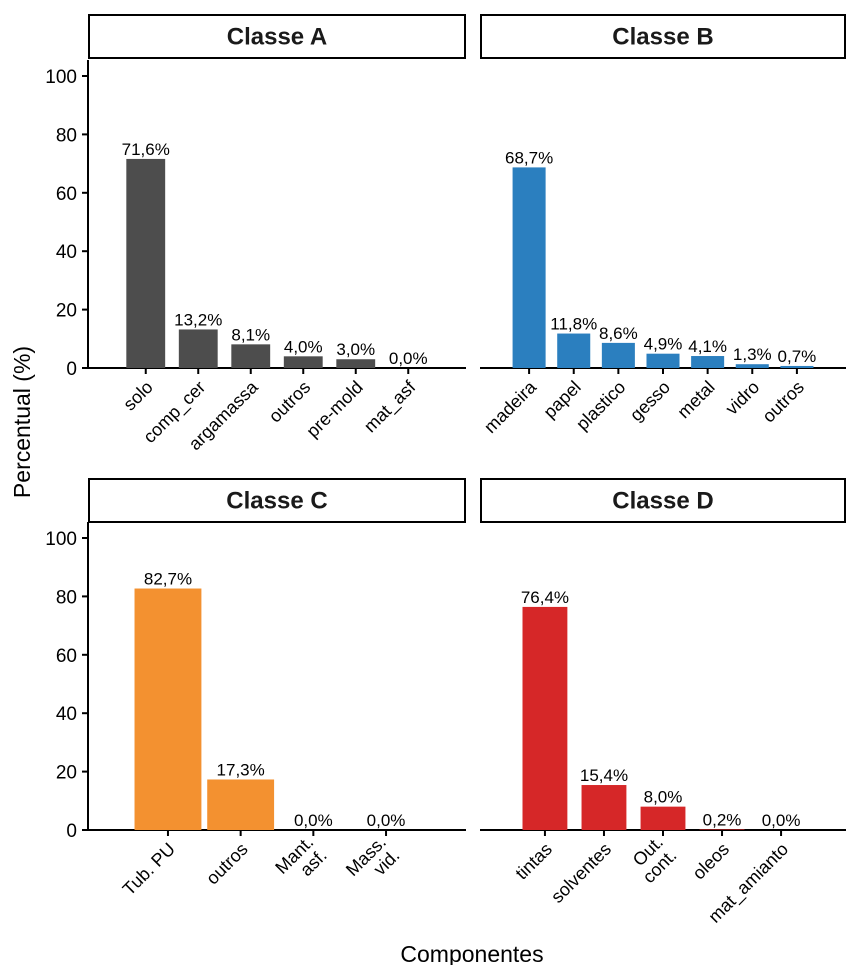 The height and width of the screenshot is (965, 846). I want to click on data-label: 8,0%, so click(663, 797).